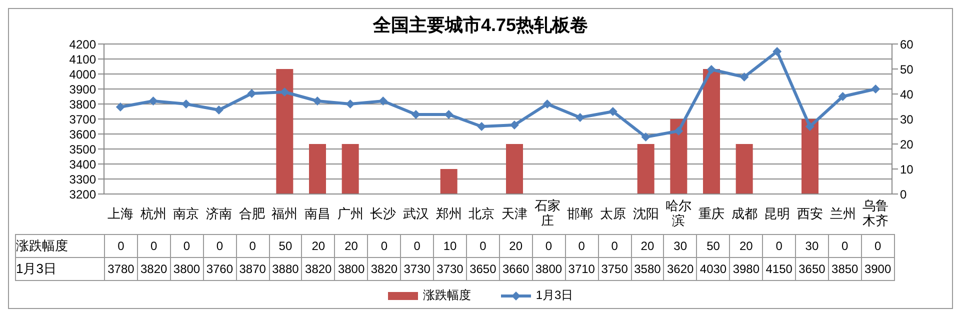 The image size is (961, 320). I want to click on y2-tick-label: 30, so click(907, 119).